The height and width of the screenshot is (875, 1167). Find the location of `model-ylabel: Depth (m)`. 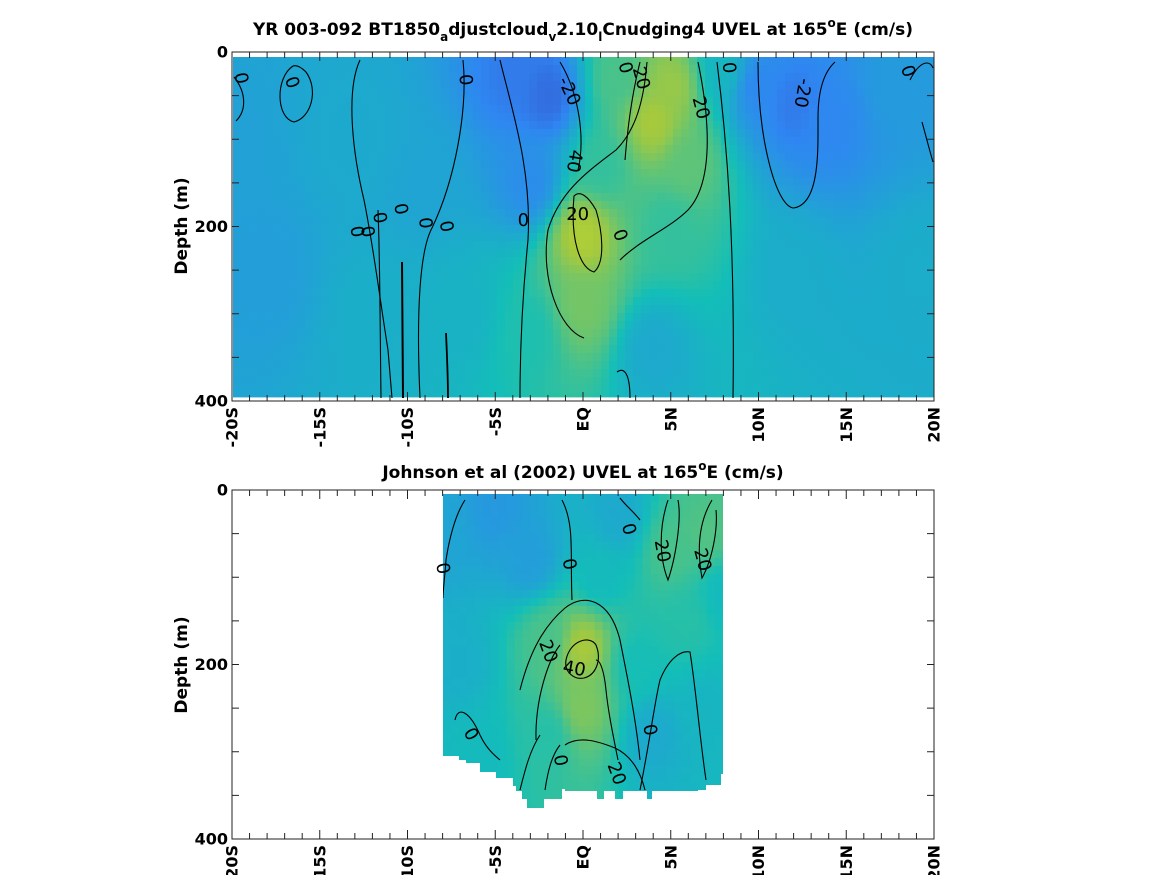

model-ylabel: Depth (m) is located at coordinates (182, 225).